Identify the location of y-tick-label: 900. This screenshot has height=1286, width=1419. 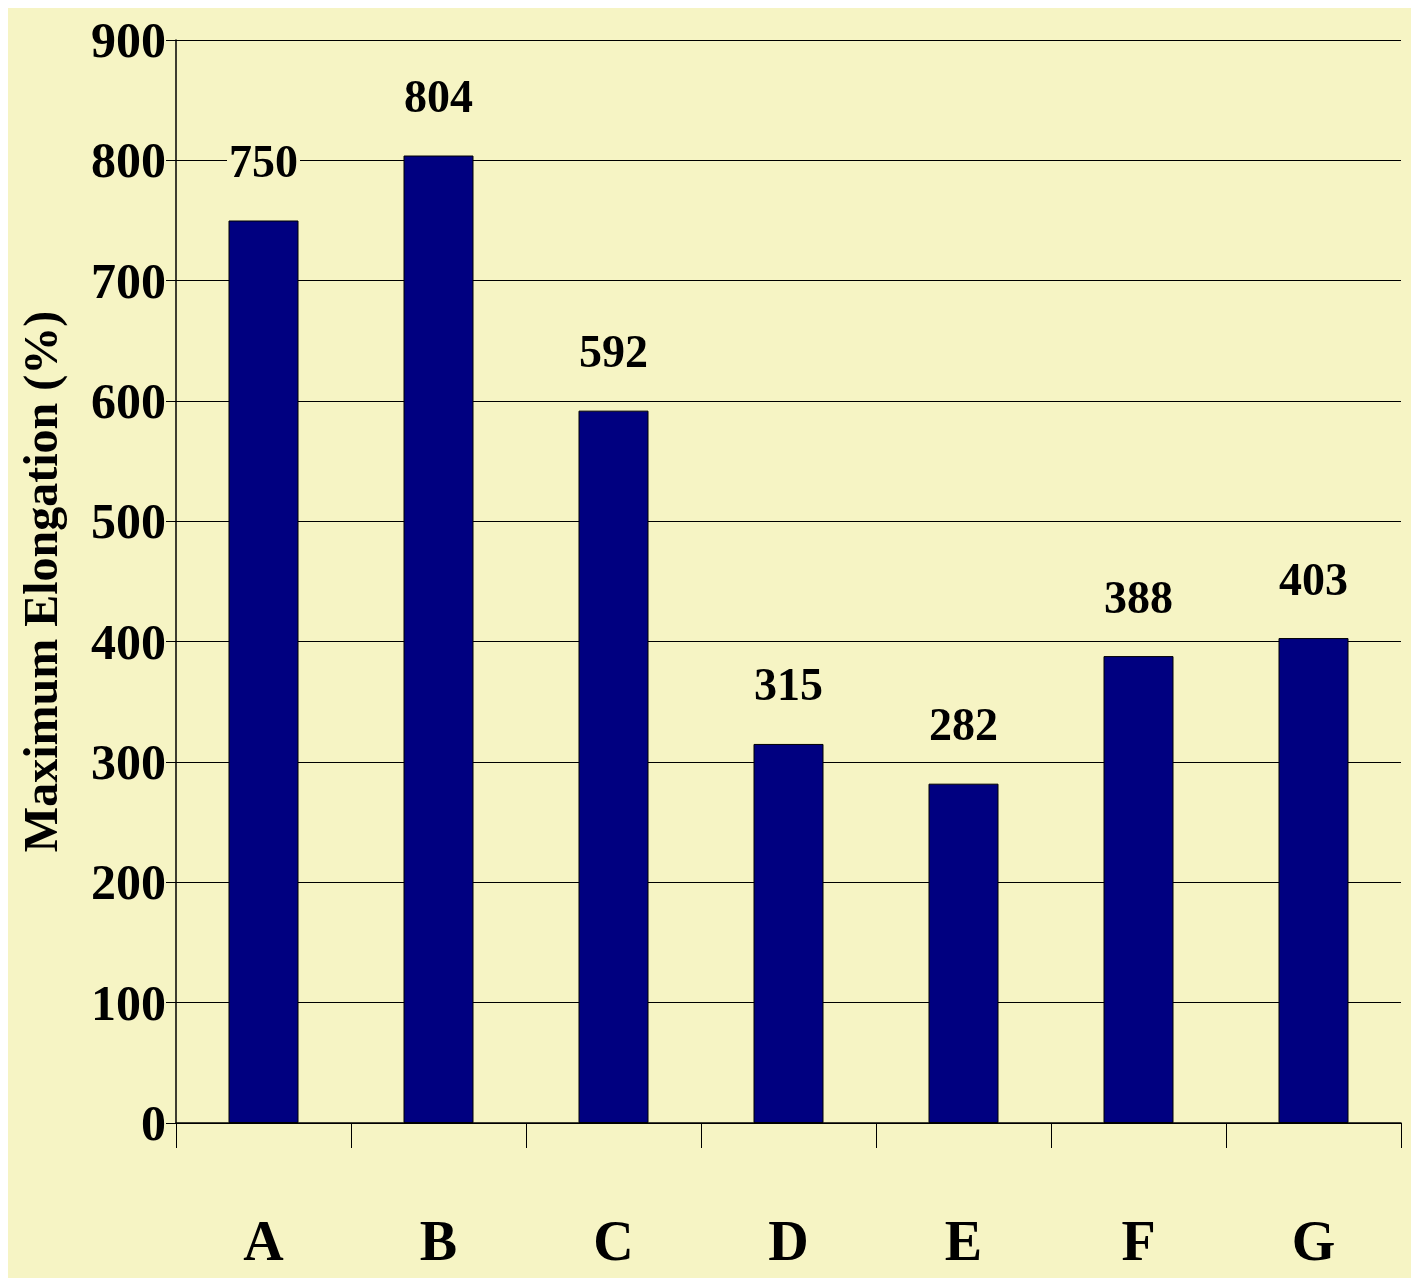
(128, 40).